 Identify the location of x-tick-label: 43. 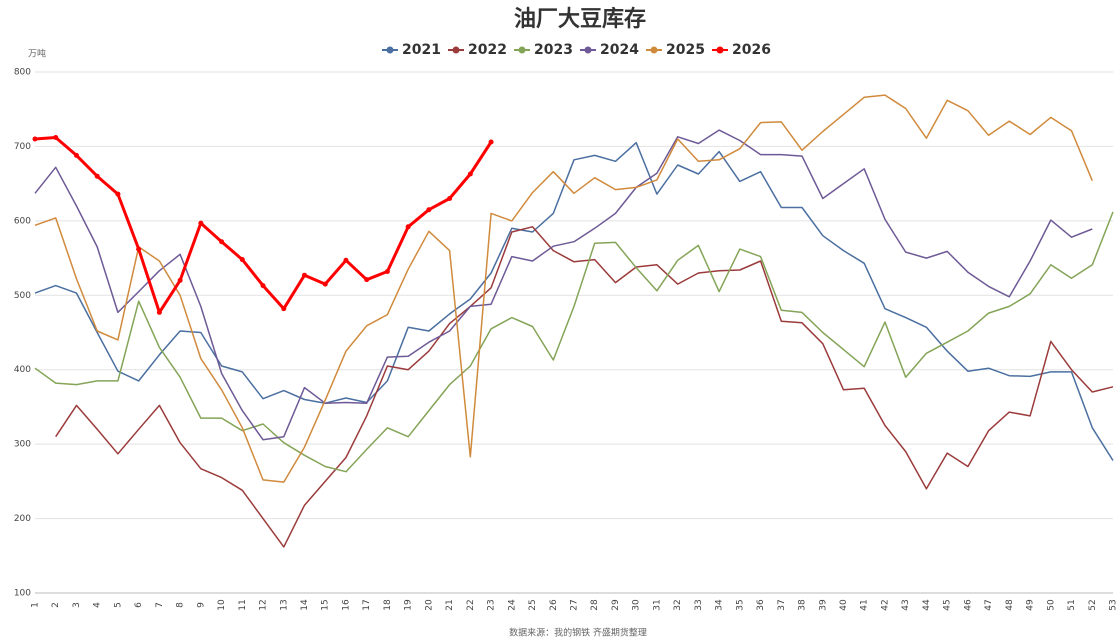
(906, 604).